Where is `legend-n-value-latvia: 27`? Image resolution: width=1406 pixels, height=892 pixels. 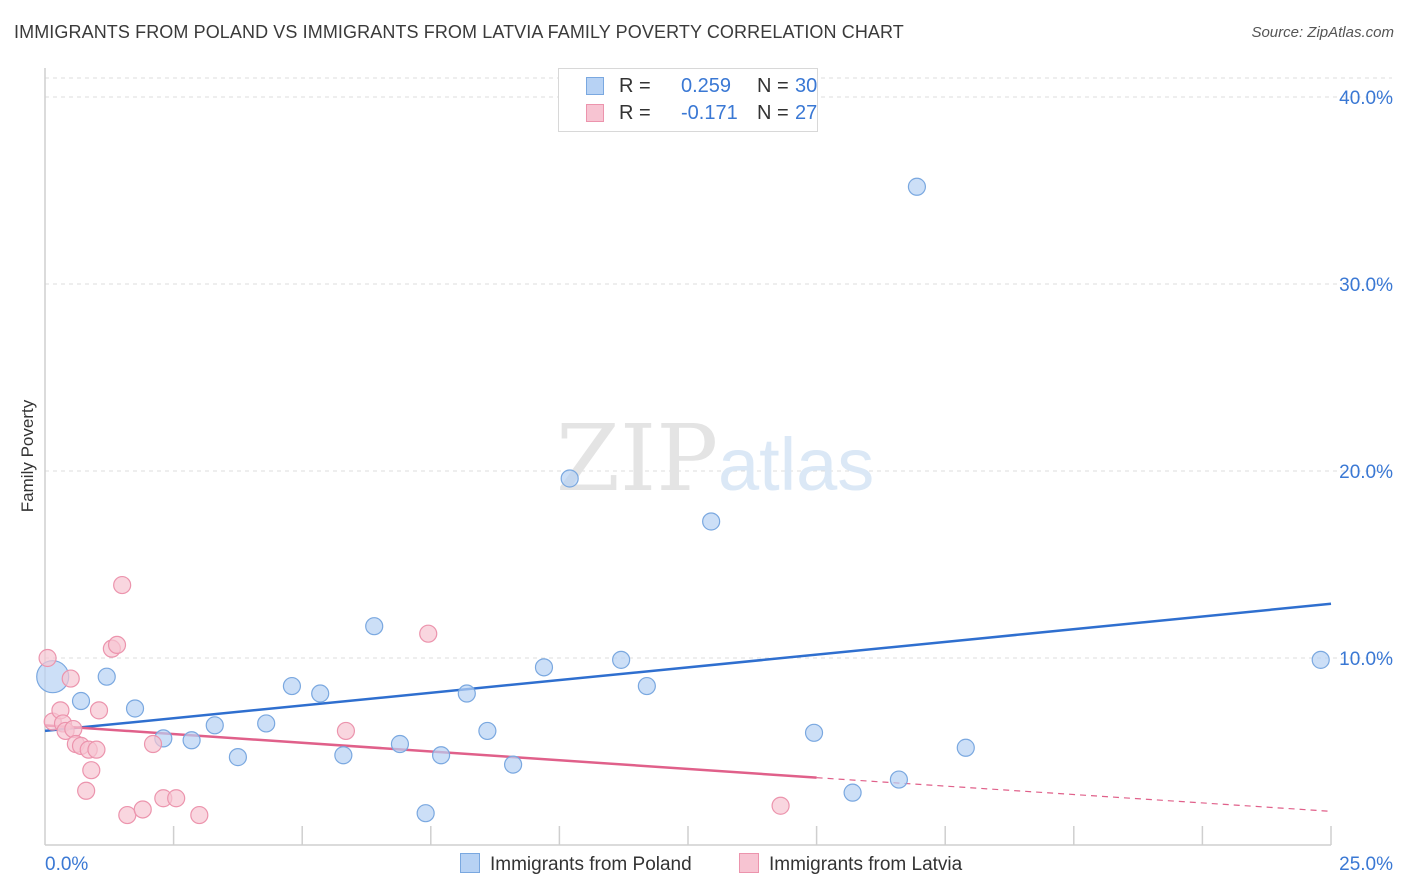
legend-n-value-latvia: 27 is located at coordinates (806, 113).